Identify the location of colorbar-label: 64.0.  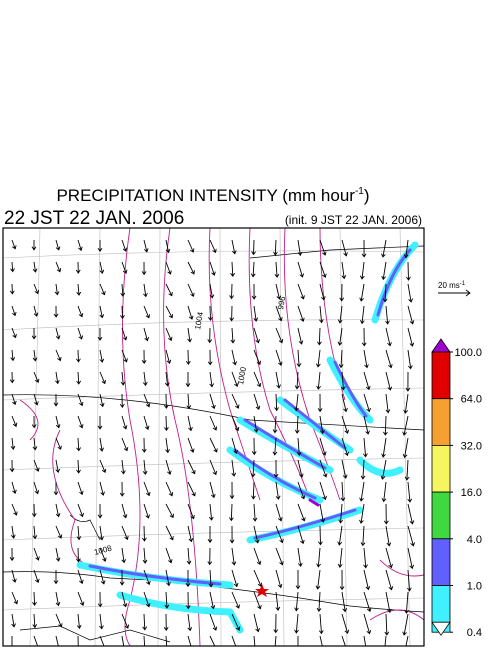
(471, 400).